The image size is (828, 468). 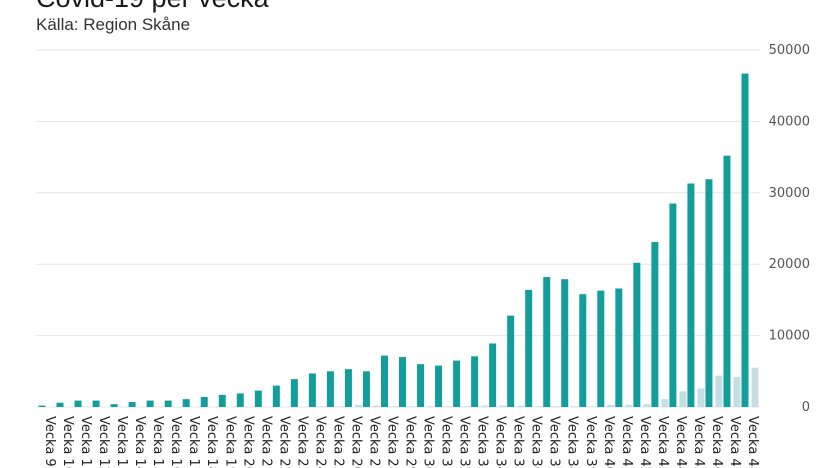 I want to click on x-tick-label: Vecka 38, so click(x=572, y=442).